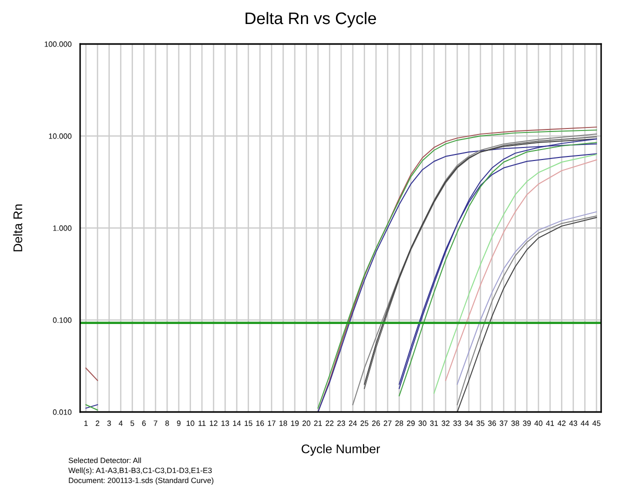  What do you see at coordinates (311, 20) in the screenshot?
I see `chart-title: Delta Rn vs Cycle` at bounding box center [311, 20].